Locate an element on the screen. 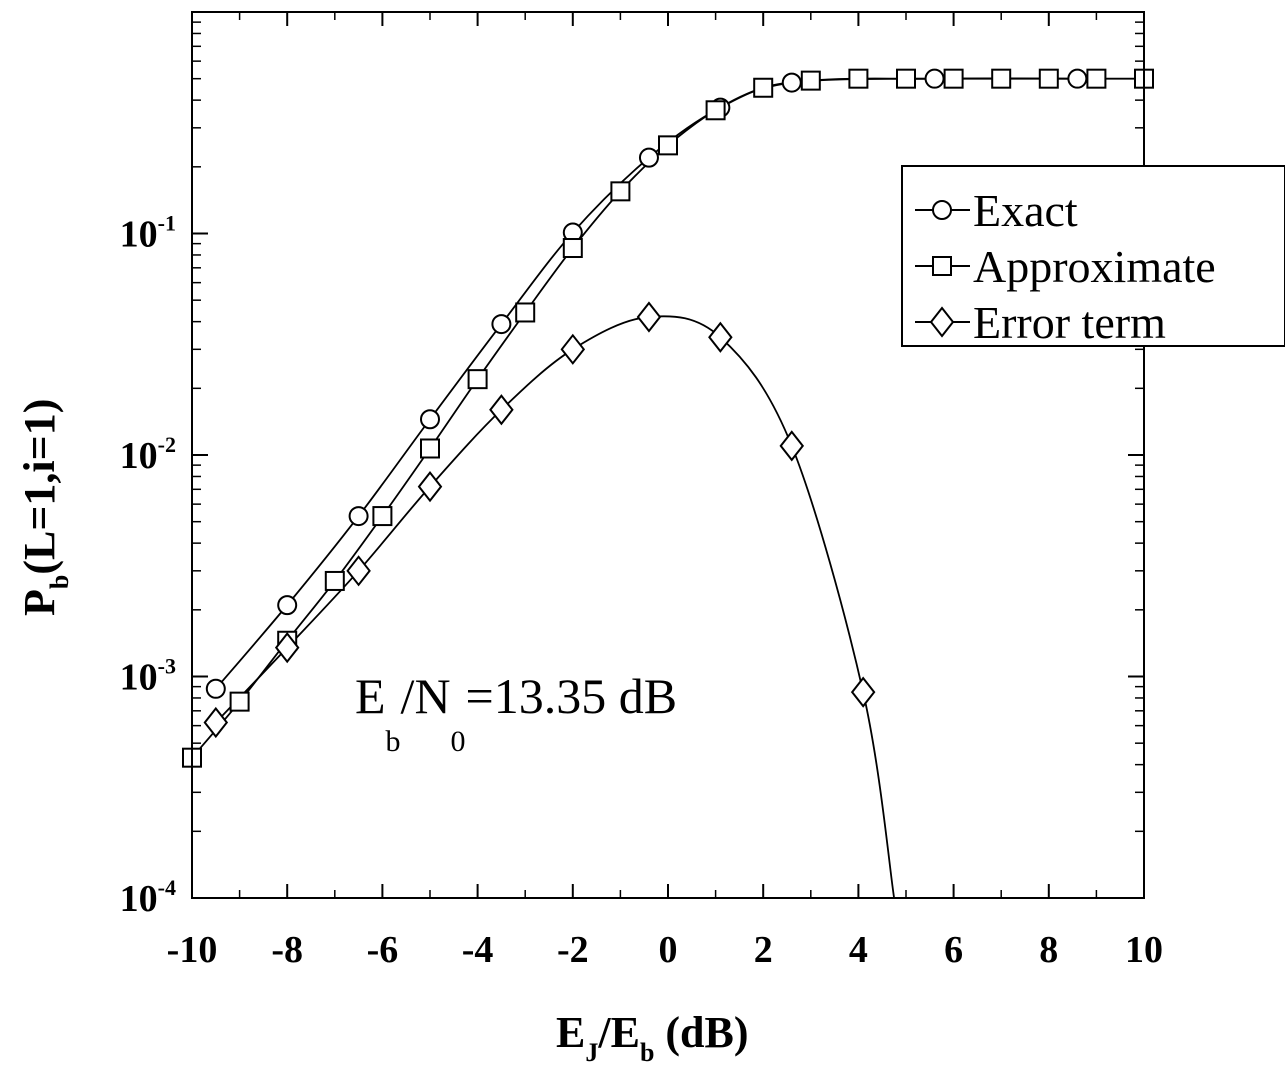 The width and height of the screenshot is (1285, 1070). x-tick-label: 0 is located at coordinates (668, 950).